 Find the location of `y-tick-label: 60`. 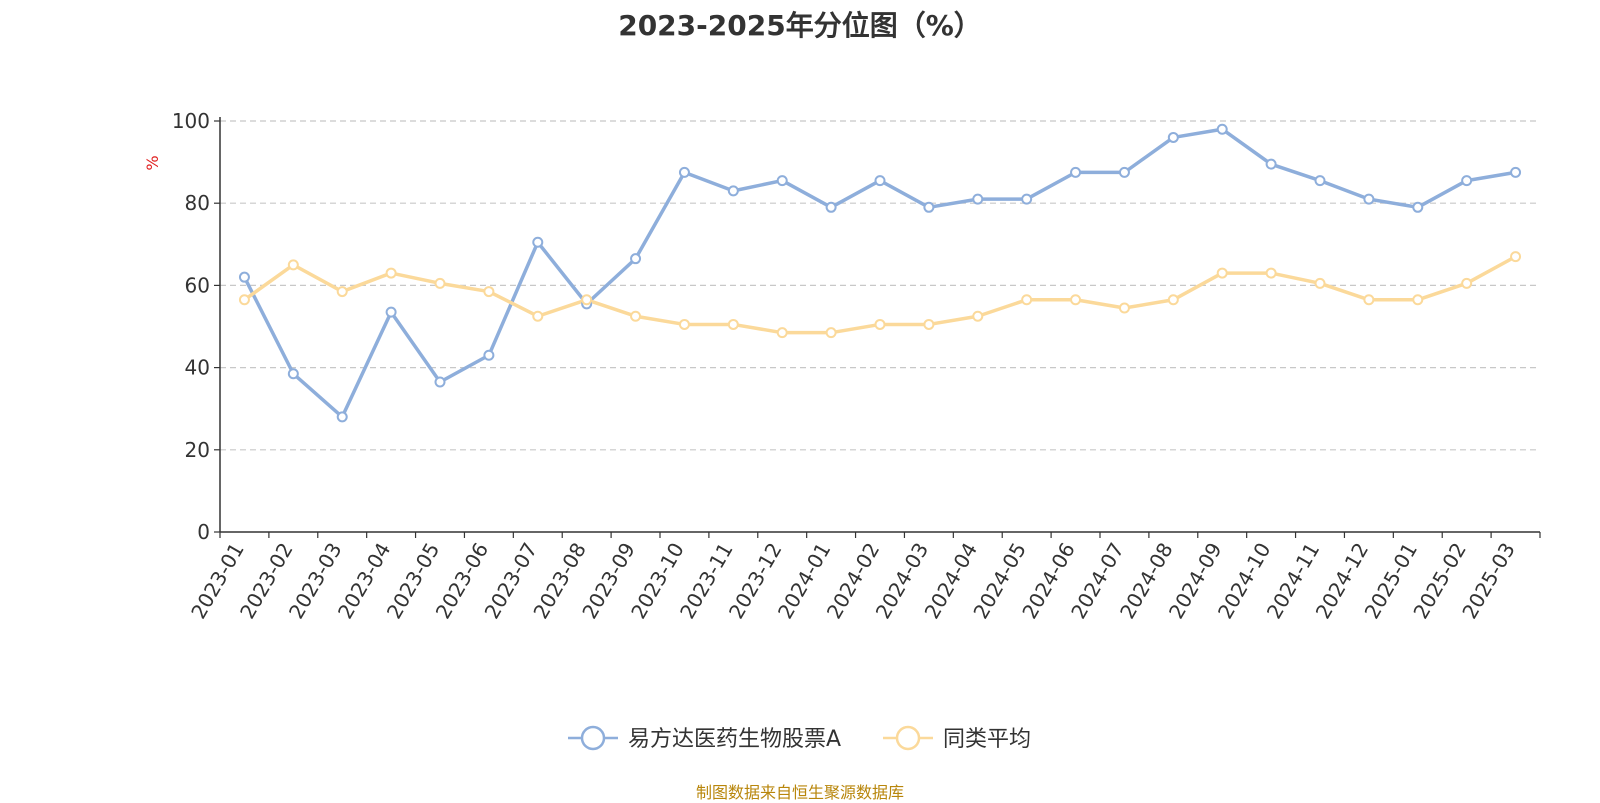

y-tick-label: 60 is located at coordinates (197, 285).